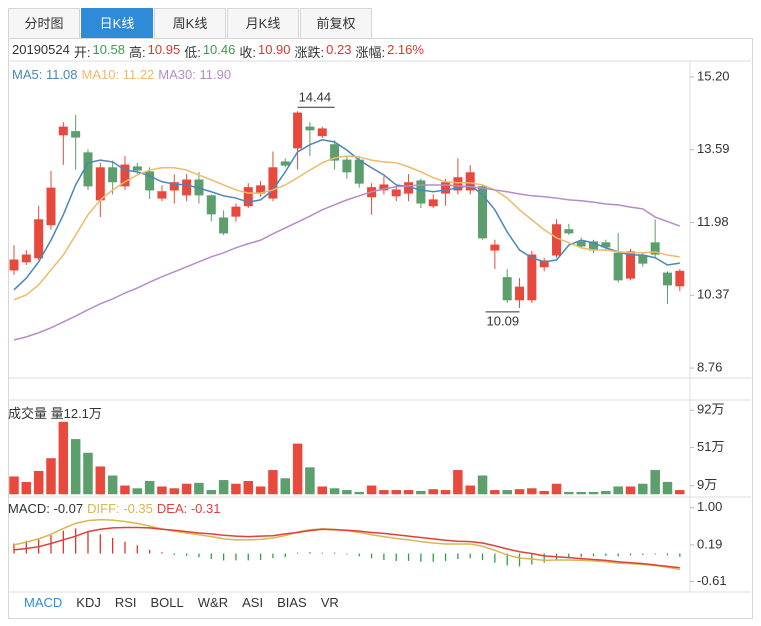  I want to click on y-tick-label: 10.37, so click(713, 294).